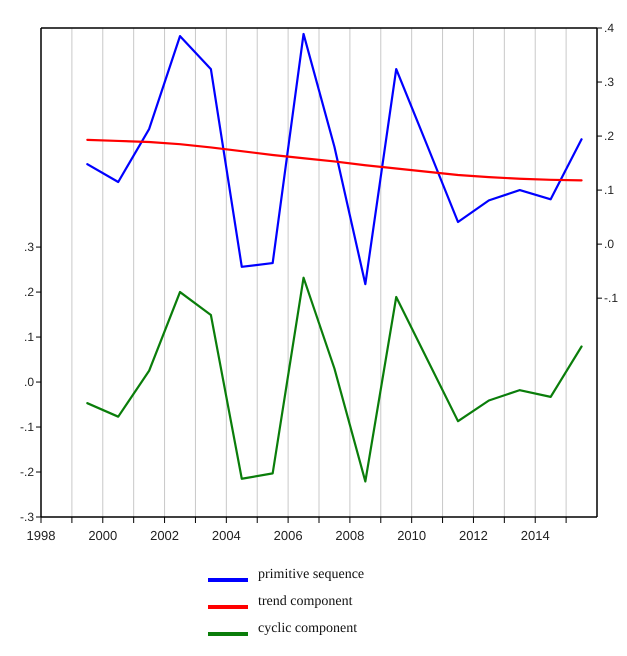  What do you see at coordinates (27, 517) in the screenshot?
I see `y-tick-label: -.3` at bounding box center [27, 517].